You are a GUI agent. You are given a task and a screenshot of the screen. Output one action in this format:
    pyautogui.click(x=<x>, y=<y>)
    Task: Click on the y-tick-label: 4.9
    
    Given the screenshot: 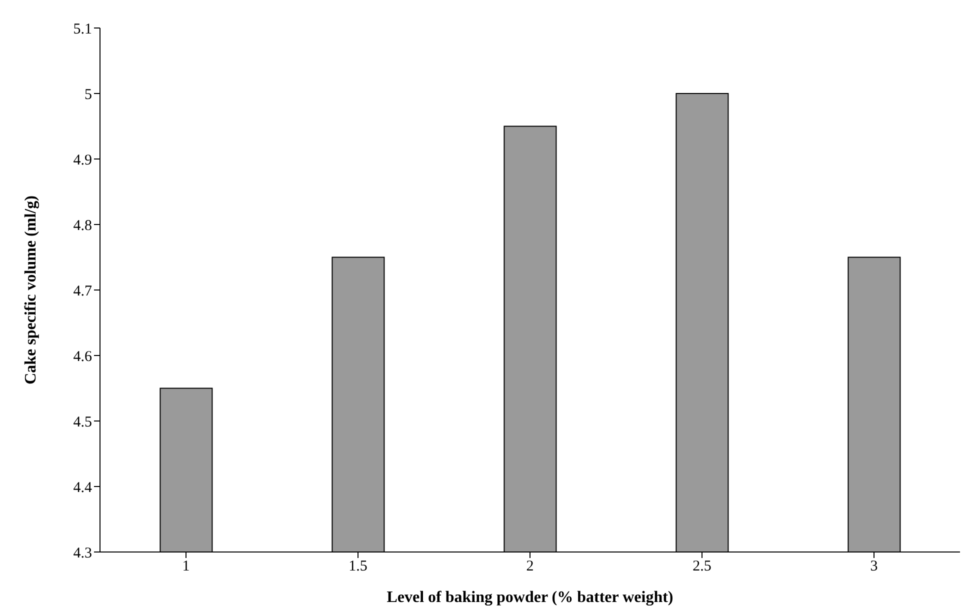 What is the action you would take?
    pyautogui.click(x=82, y=160)
    